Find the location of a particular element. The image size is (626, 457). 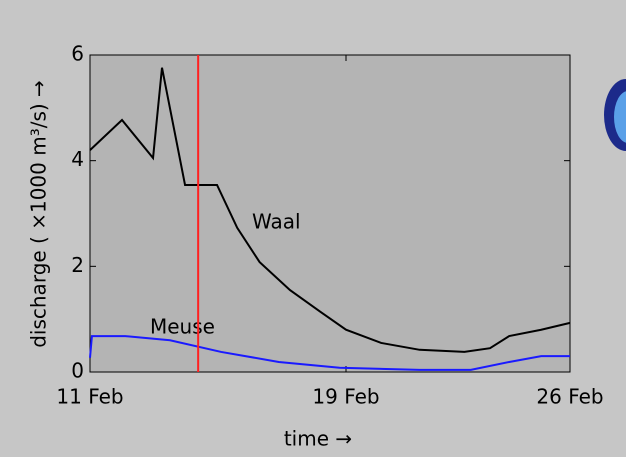

annotation: Meuse is located at coordinates (182, 327).